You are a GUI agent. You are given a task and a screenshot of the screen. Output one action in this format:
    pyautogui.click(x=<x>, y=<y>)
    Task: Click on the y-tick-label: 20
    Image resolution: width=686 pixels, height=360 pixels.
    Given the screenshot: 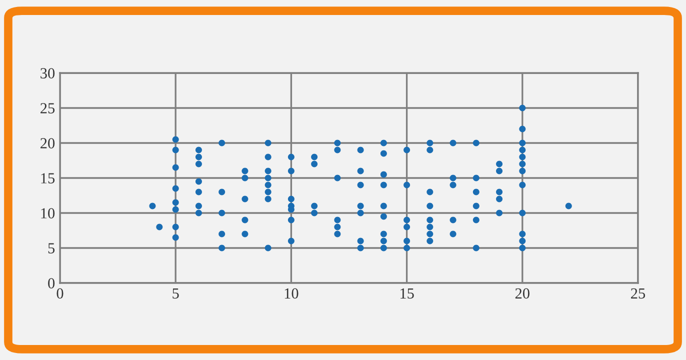 What is the action you would take?
    pyautogui.click(x=47, y=143)
    